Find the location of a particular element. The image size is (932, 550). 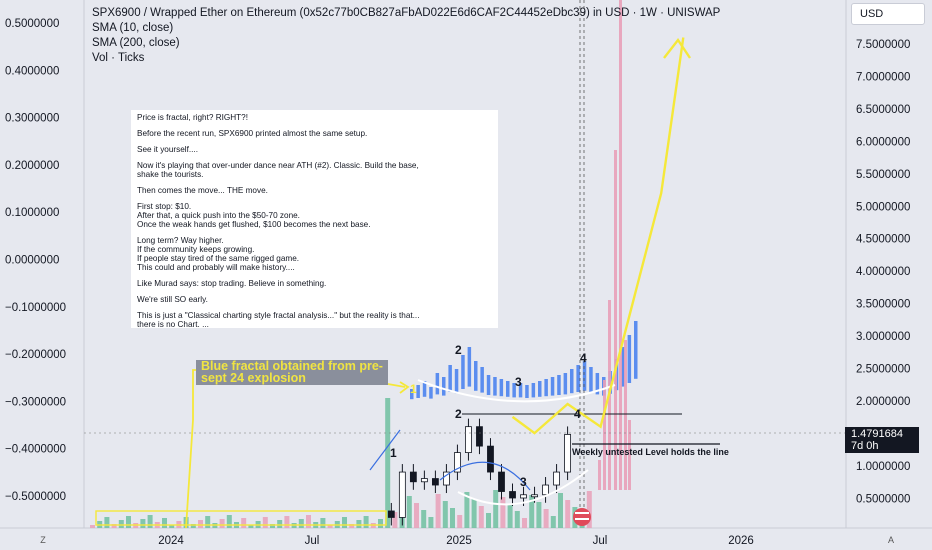

base-box is located at coordinates (241, 518).